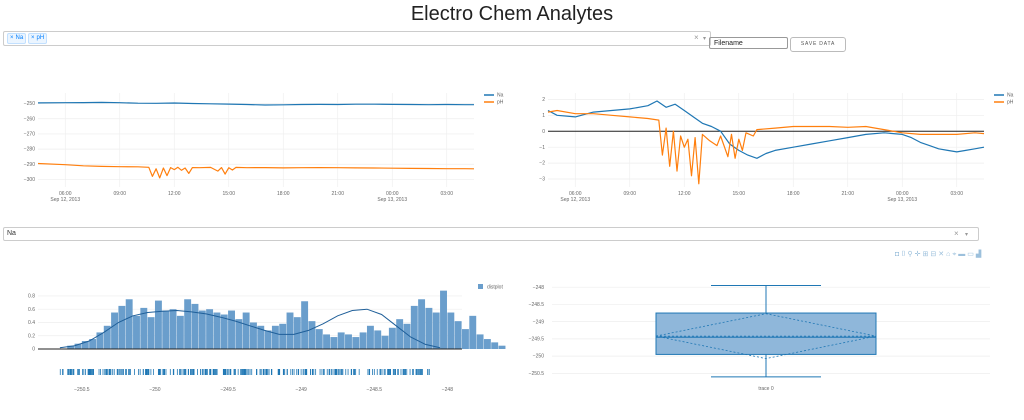  What do you see at coordinates (902, 200) in the screenshot?
I see `x-tick-sublabel: Sep 13, 2013` at bounding box center [902, 200].